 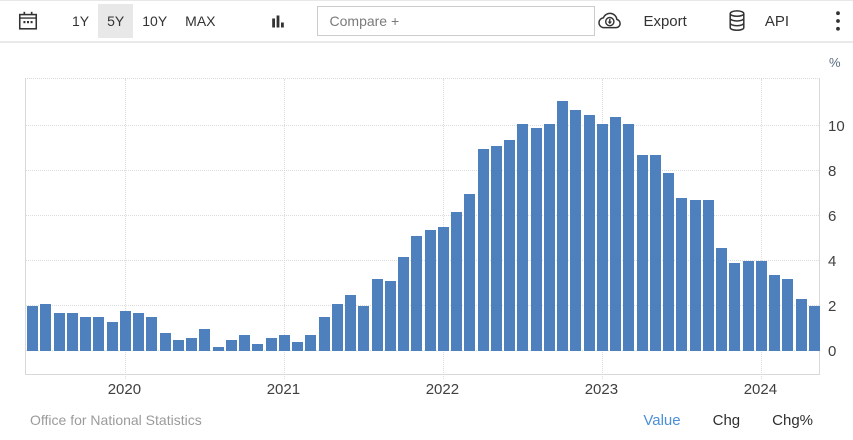 I want to click on export-button: Export, so click(x=641, y=21).